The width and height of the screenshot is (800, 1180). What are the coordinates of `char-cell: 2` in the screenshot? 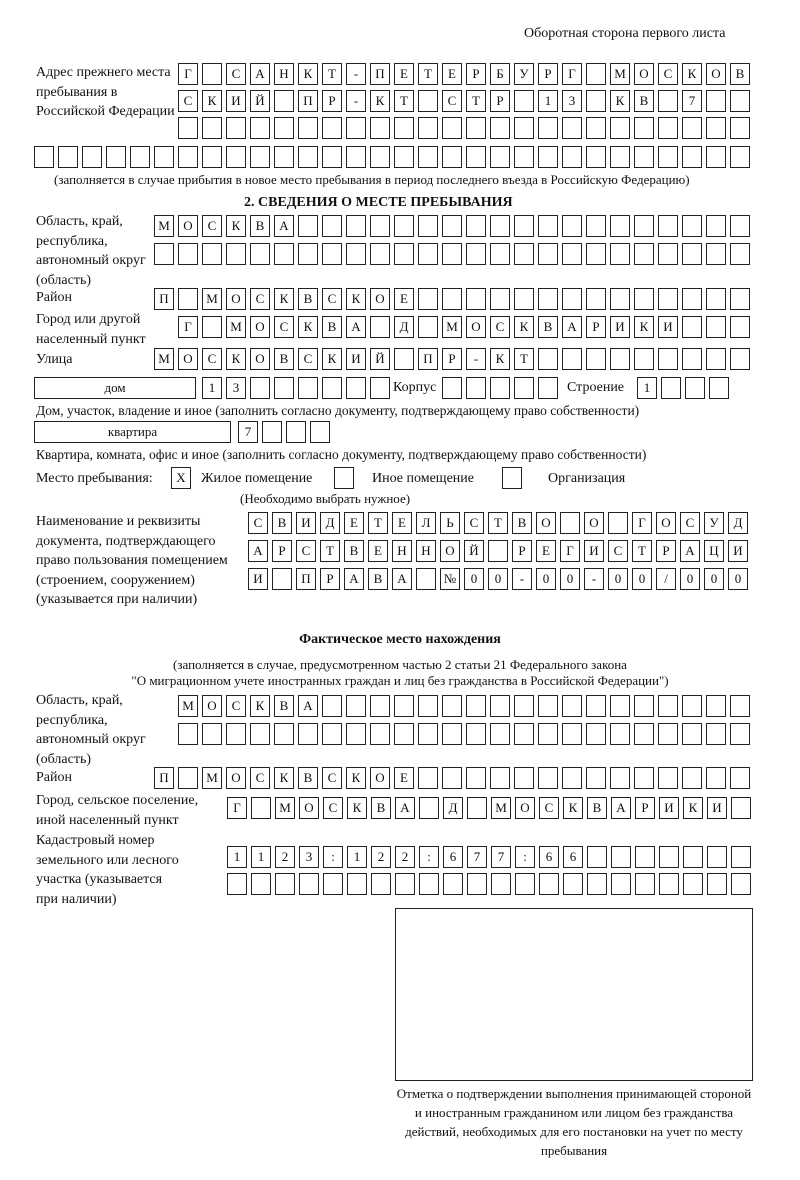 It's located at (381, 857).